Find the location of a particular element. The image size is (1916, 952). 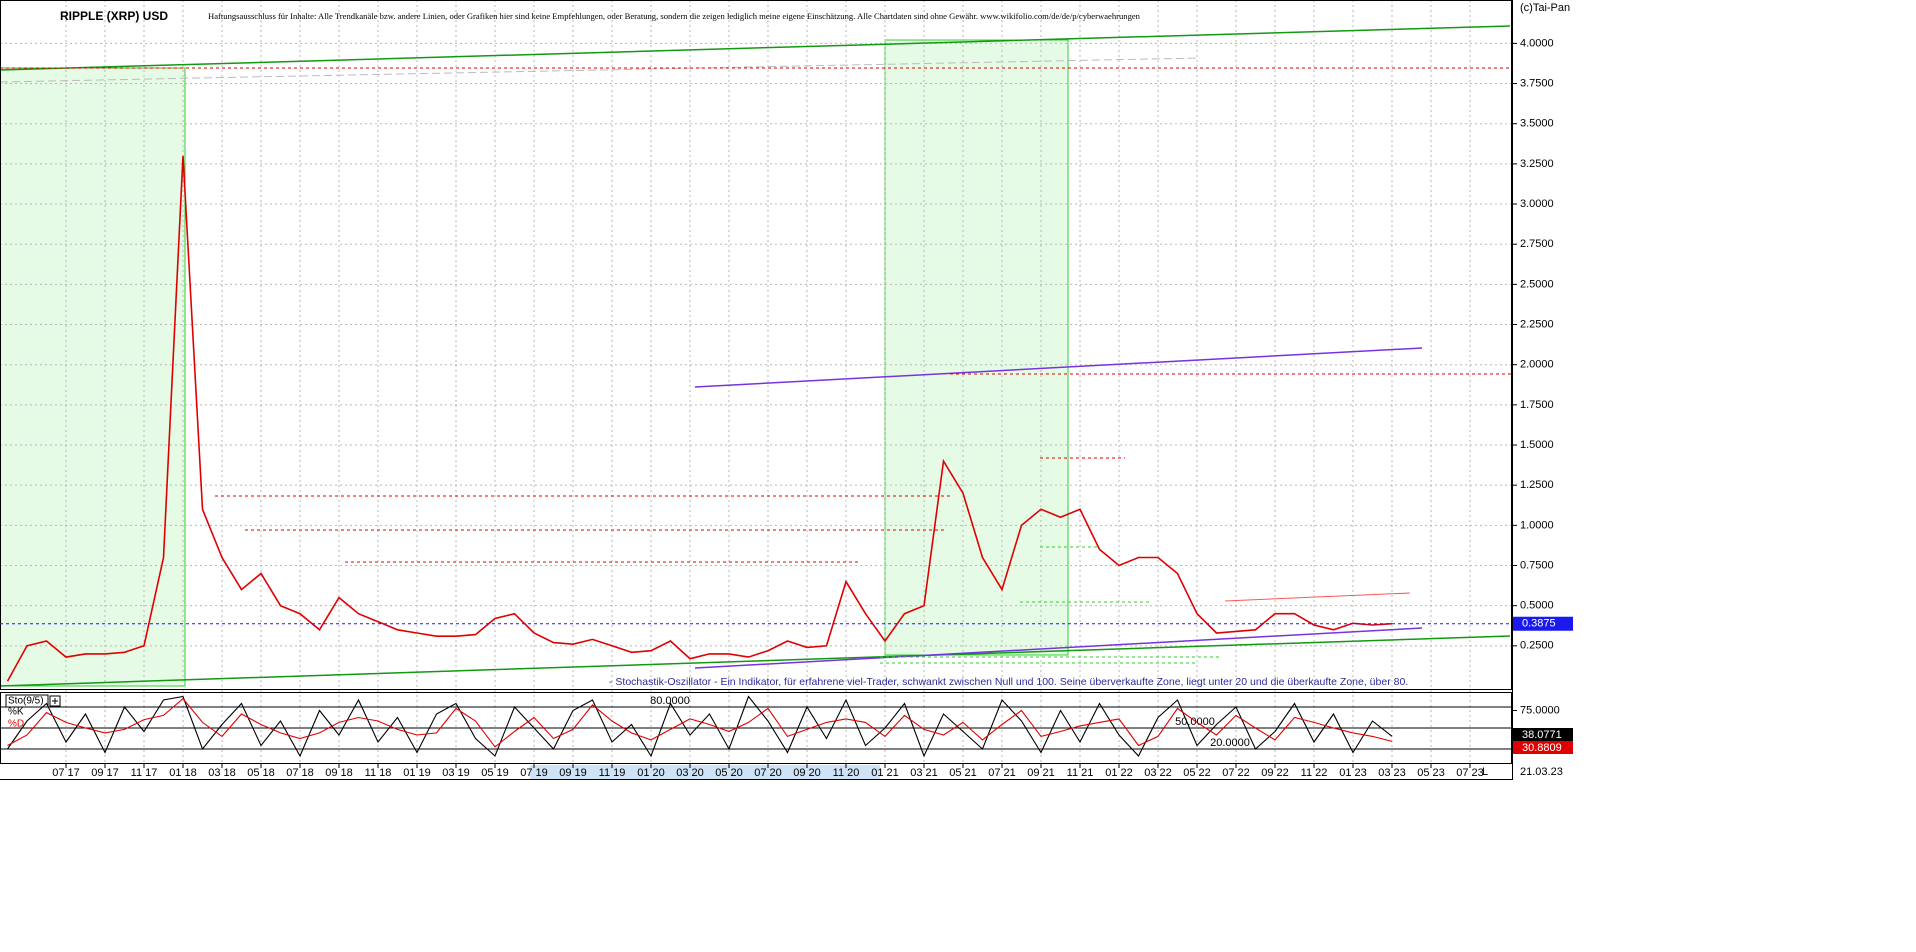

x-tick-label: 01 23 is located at coordinates (1353, 773).